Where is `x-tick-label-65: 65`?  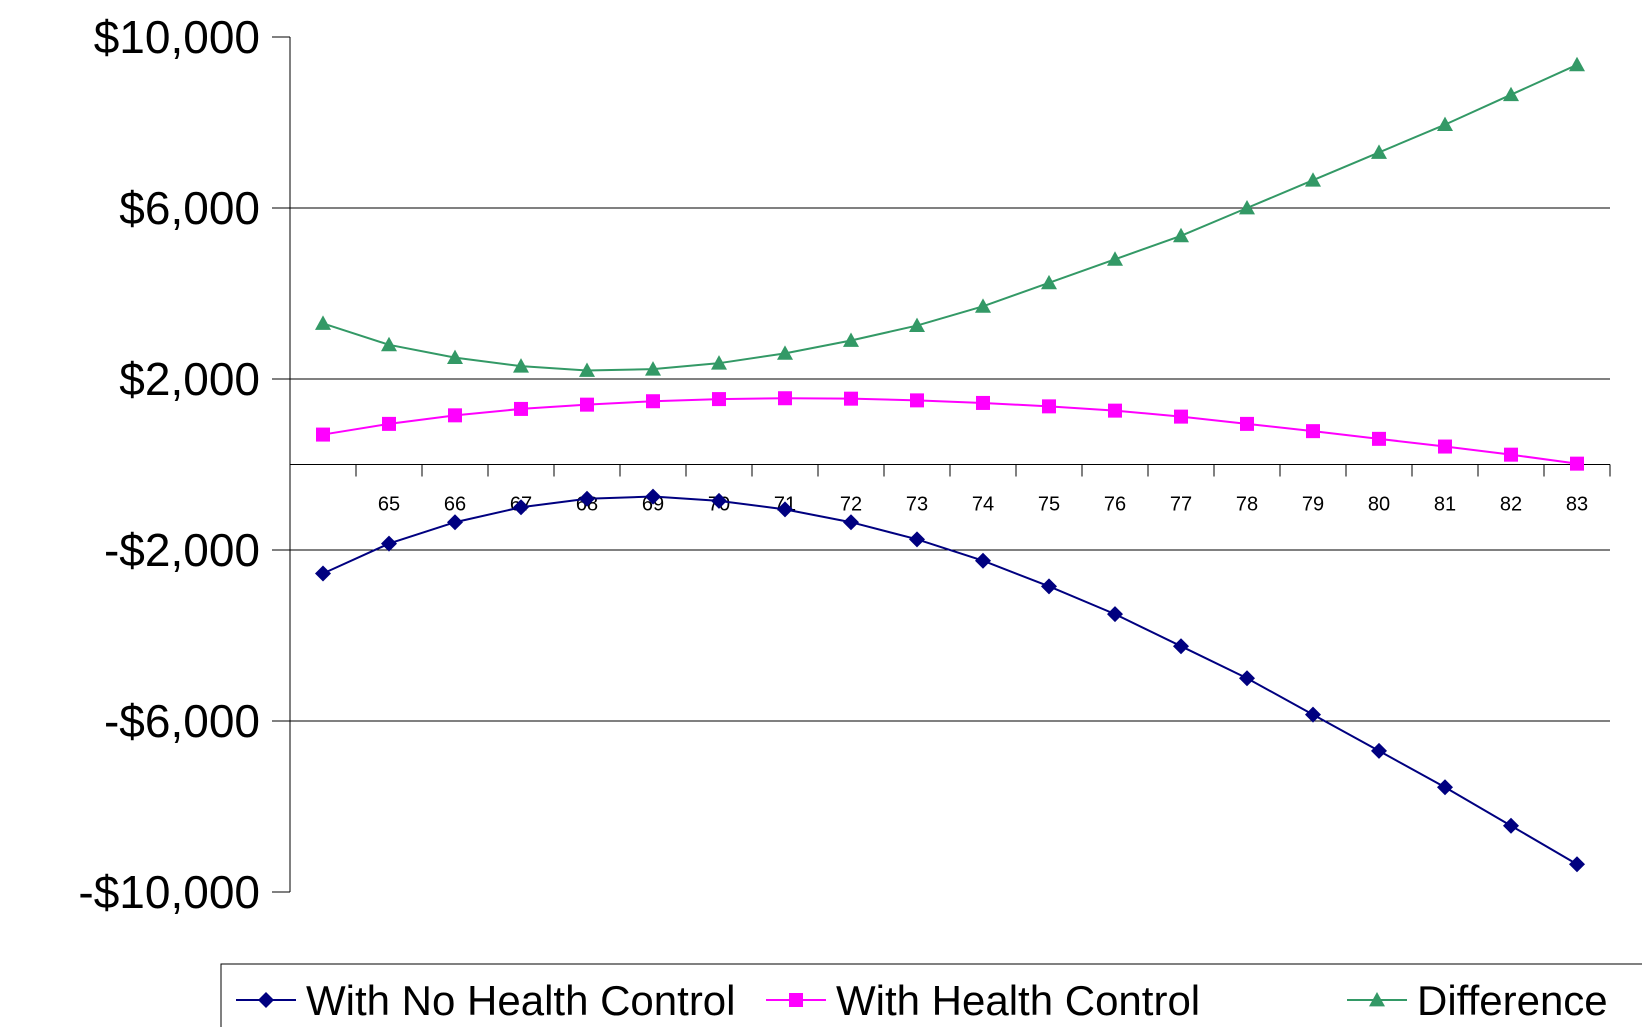 x-tick-label-65: 65 is located at coordinates (389, 505).